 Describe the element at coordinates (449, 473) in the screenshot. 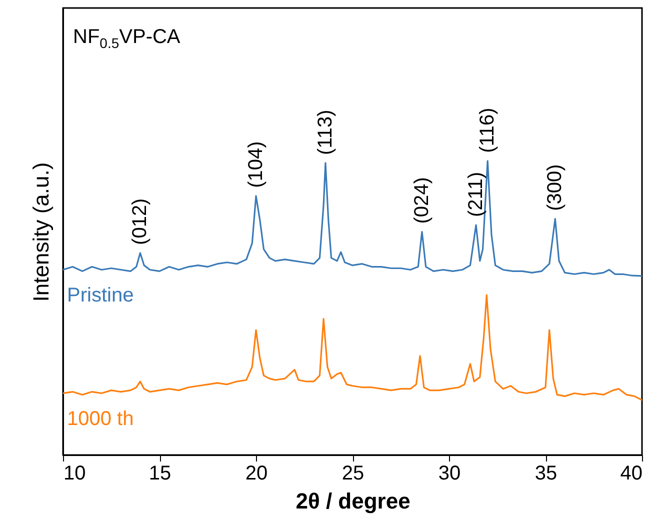

I see `x-tick-label: 30` at that location.